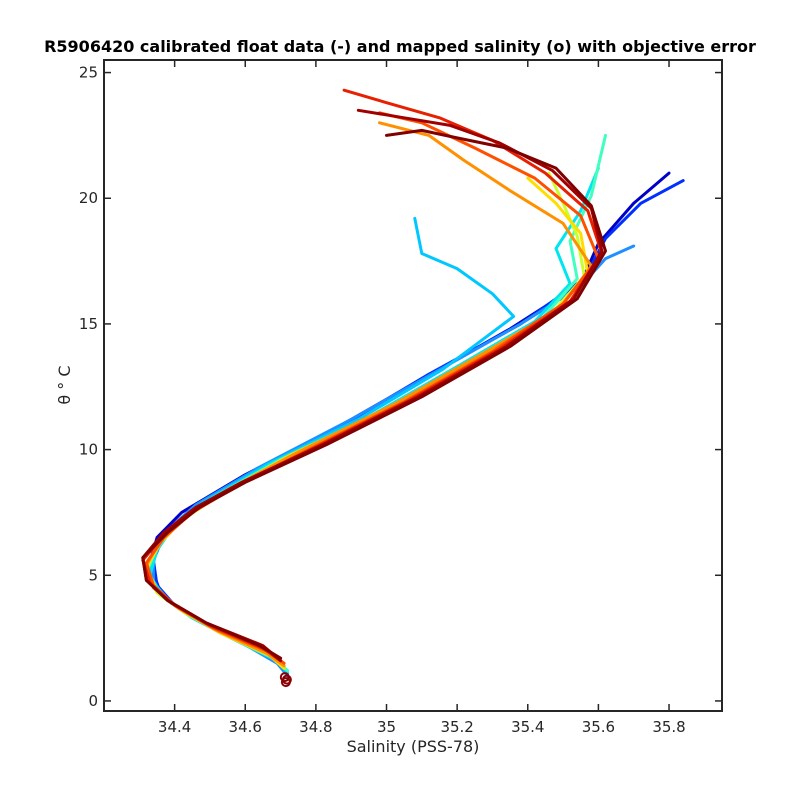 The width and height of the screenshot is (800, 800). What do you see at coordinates (64, 384) in the screenshot?
I see `y-axis-label: θ ° C` at bounding box center [64, 384].